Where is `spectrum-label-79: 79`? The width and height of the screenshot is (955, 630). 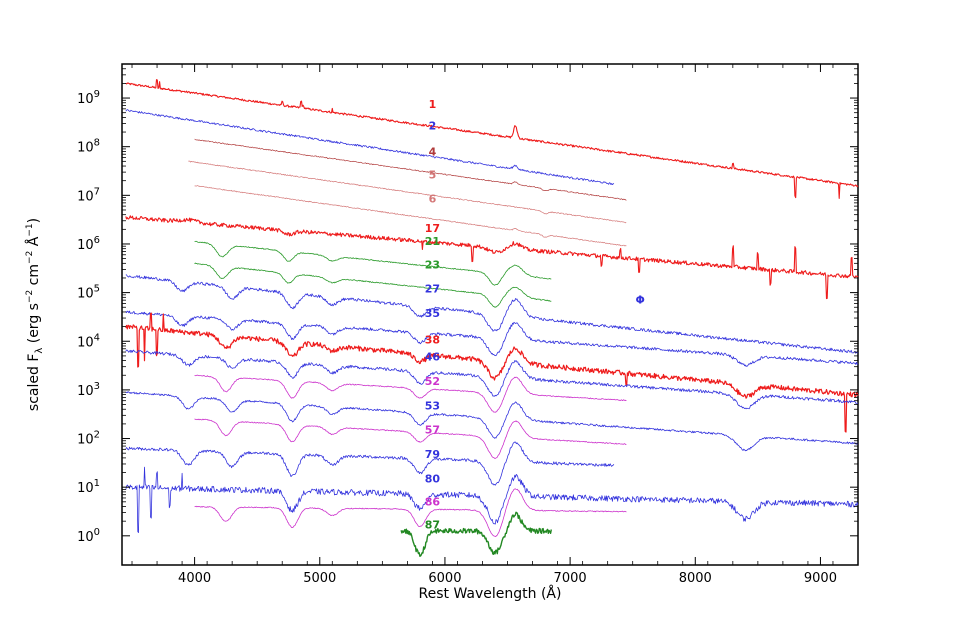
spectrum-label-79: 79 is located at coordinates (432, 454).